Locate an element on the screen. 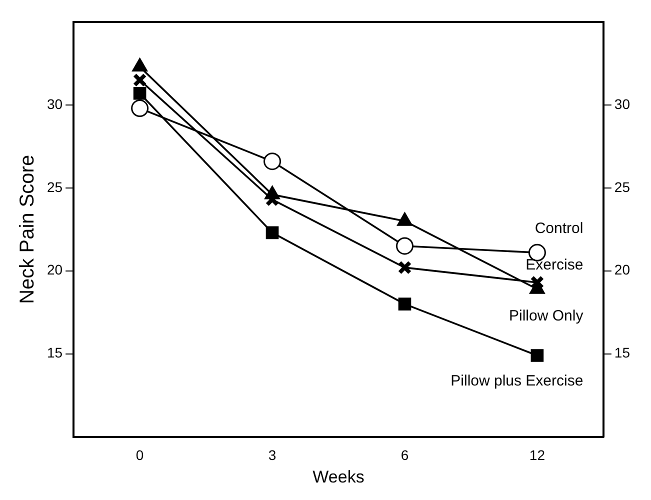 The width and height of the screenshot is (651, 500). series-label: Pillow plus Exercise is located at coordinates (517, 381).